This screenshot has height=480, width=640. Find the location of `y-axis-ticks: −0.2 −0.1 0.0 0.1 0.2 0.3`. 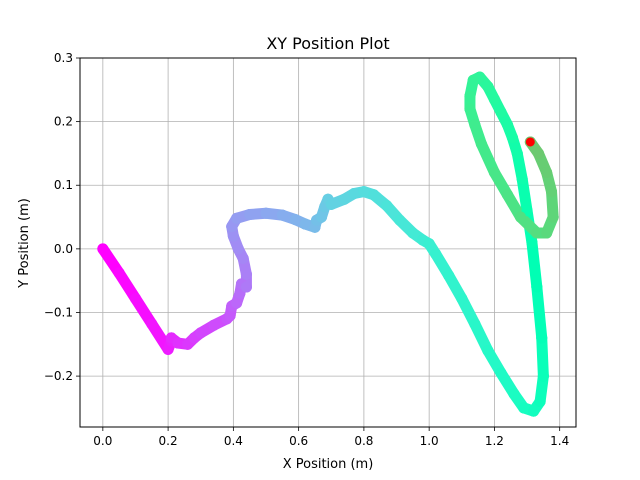

y-axis-ticks: −0.2 −0.1 0.0 0.1 0.2 0.3 is located at coordinates (62, 217).